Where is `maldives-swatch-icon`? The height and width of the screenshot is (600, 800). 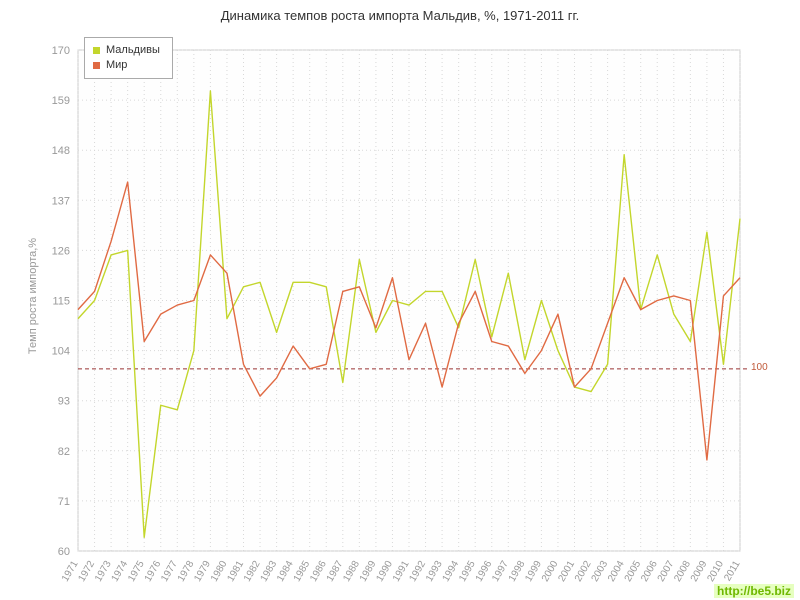 maldives-swatch-icon is located at coordinates (96, 50).